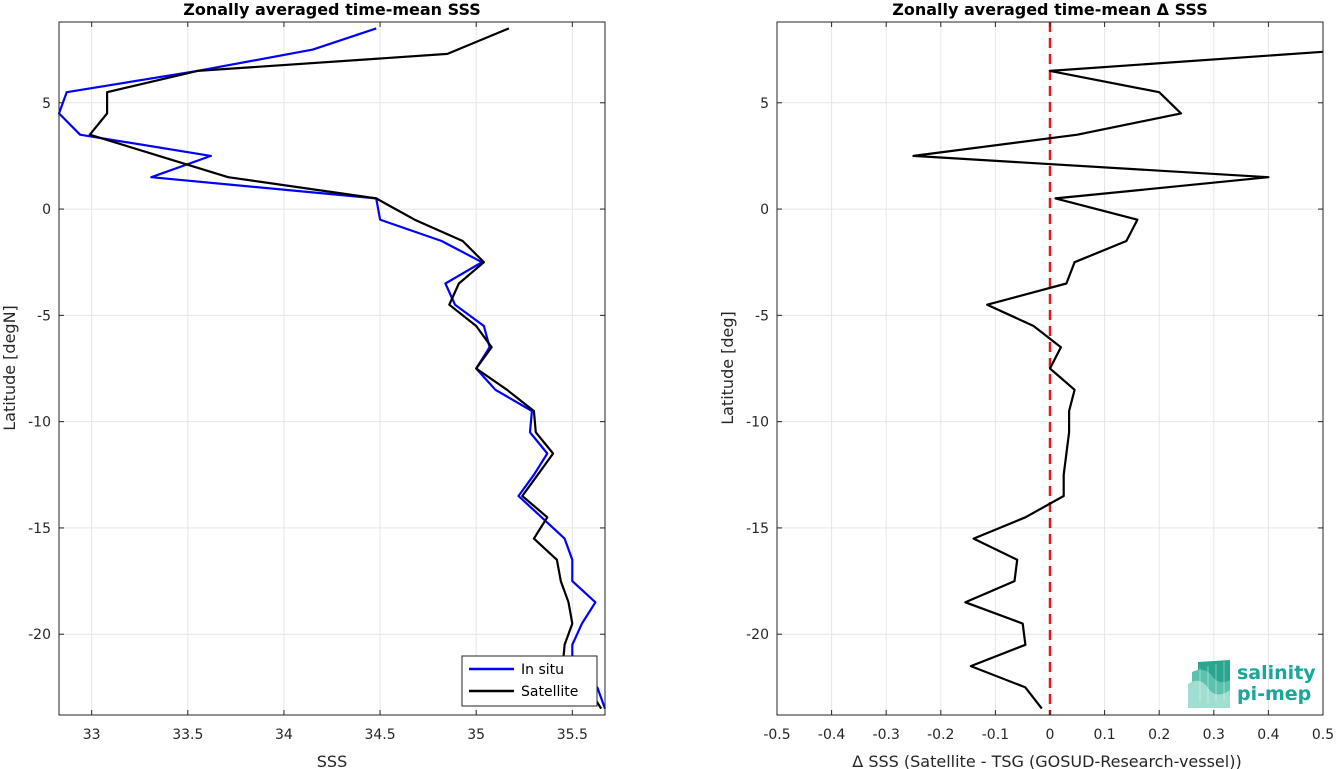 The image size is (1336, 769). I want to click on delta-x-tick-label: -0.4, so click(831, 735).